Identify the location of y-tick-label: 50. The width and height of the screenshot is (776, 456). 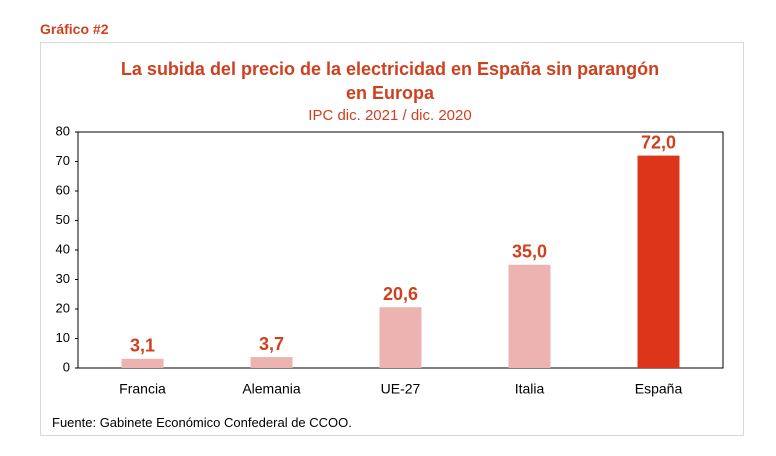
(63, 219).